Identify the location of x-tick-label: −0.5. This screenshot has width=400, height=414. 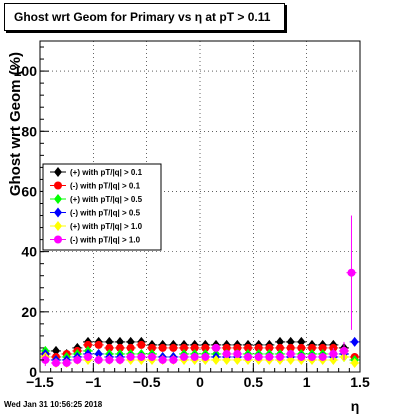
(147, 382).